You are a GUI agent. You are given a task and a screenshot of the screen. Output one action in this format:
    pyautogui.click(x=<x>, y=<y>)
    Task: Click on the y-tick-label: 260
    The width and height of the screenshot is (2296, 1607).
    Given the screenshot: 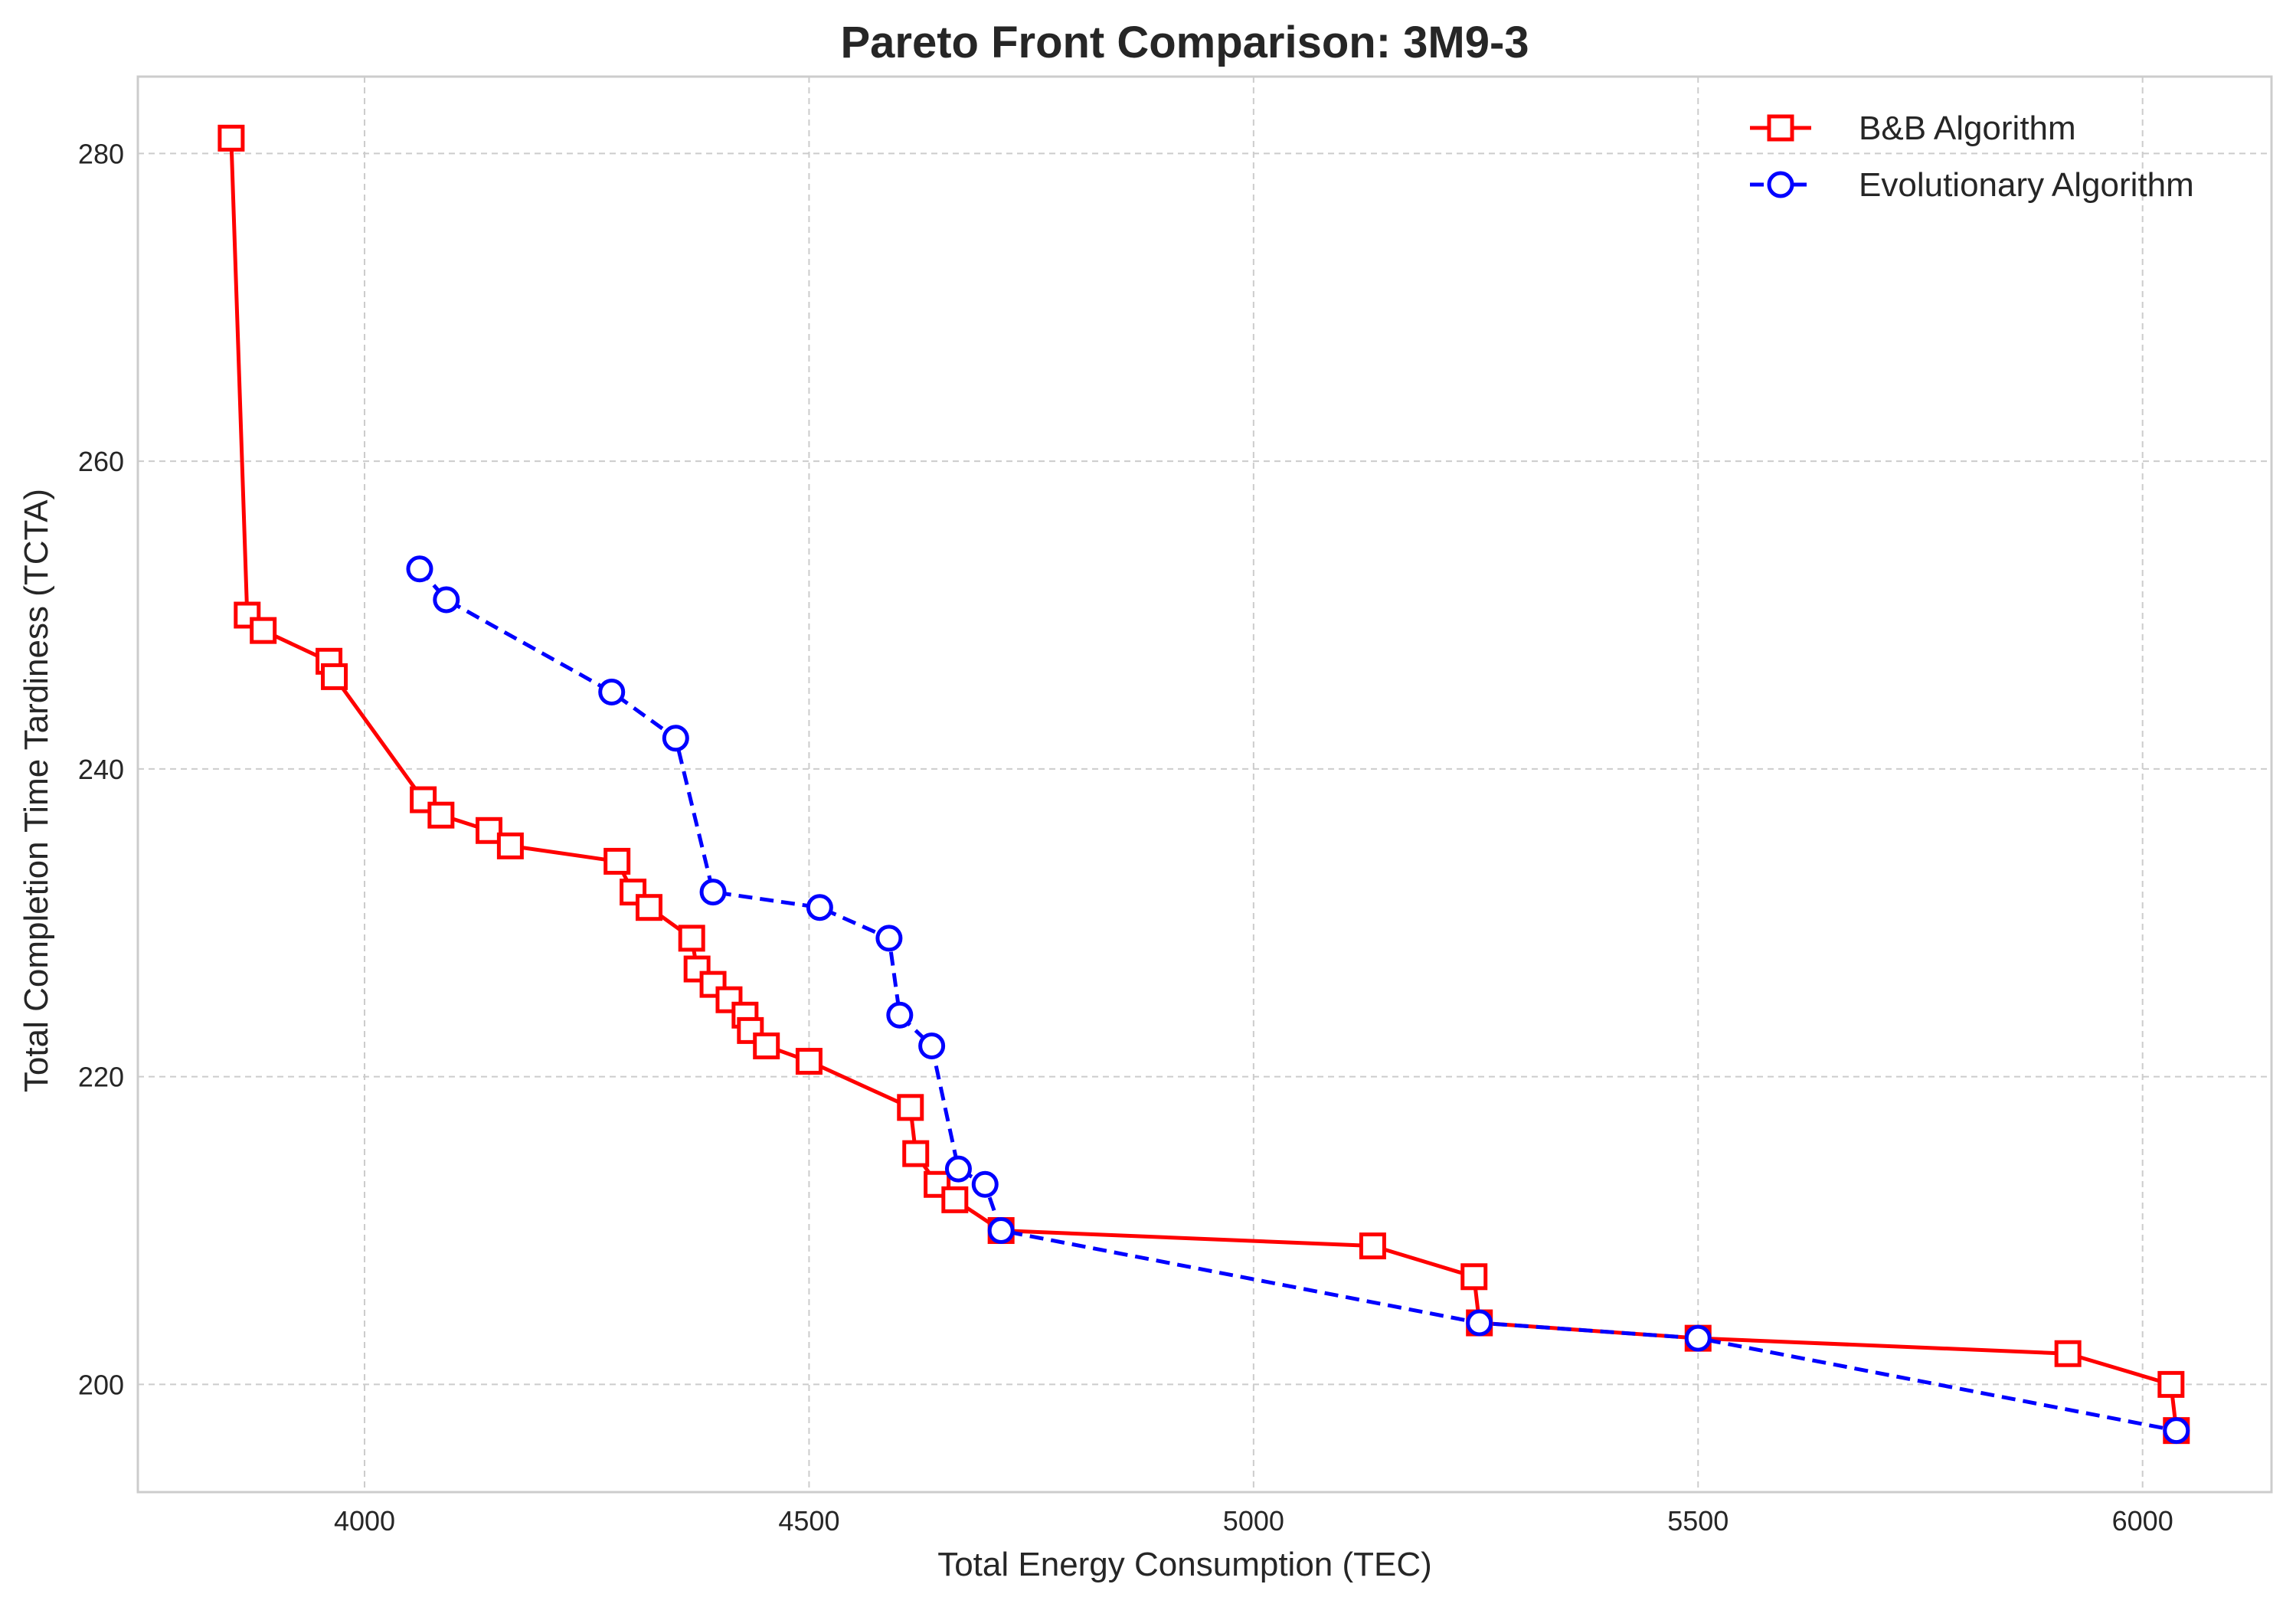 What is the action you would take?
    pyautogui.click(x=101, y=462)
    